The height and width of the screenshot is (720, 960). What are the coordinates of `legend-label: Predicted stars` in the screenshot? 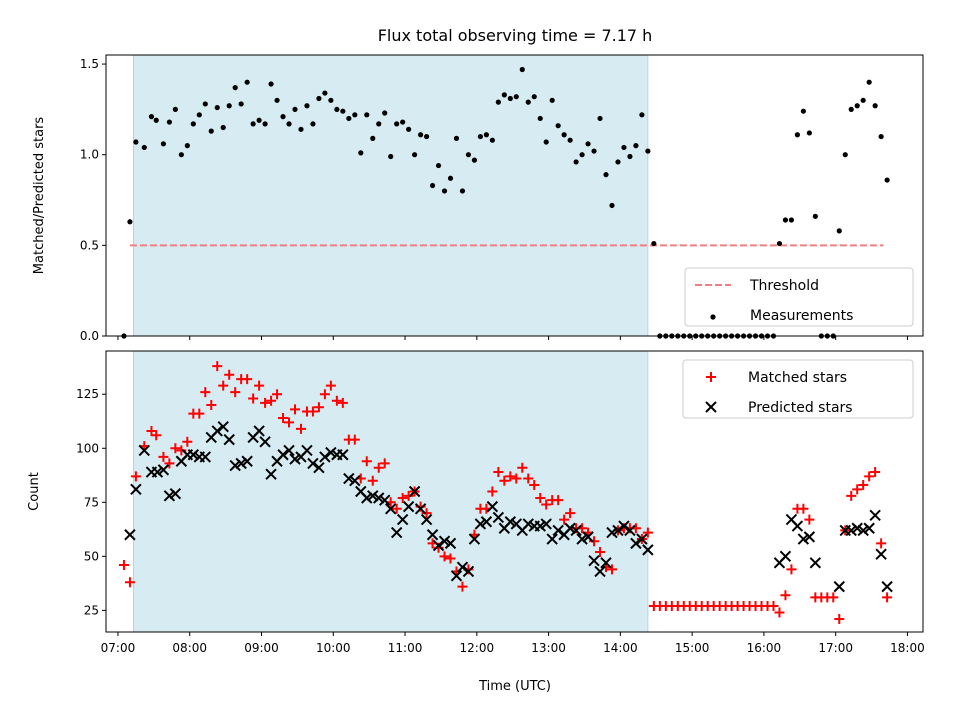 It's located at (800, 408).